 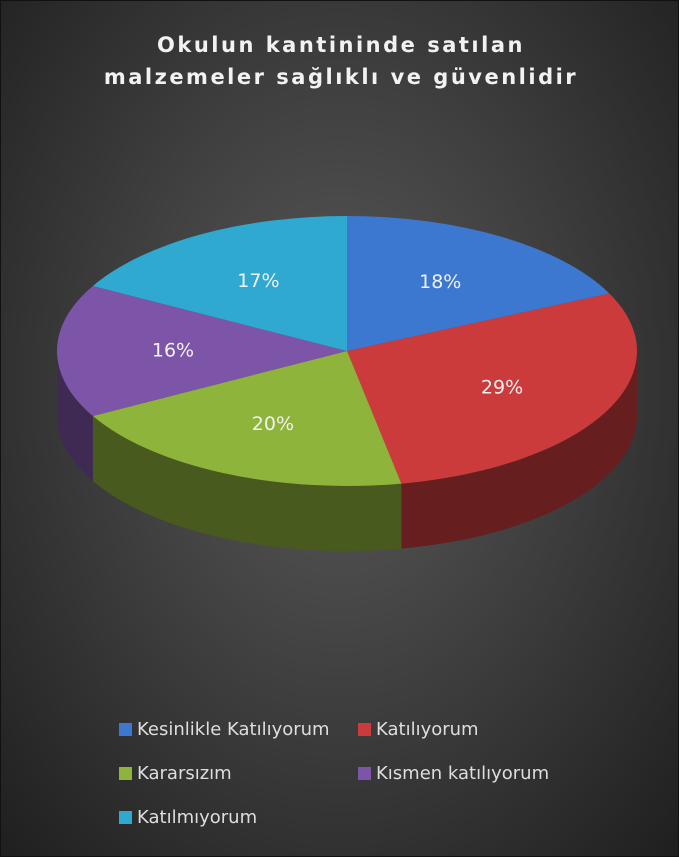 I want to click on legend-item: Katılıyorum, so click(x=478, y=729).